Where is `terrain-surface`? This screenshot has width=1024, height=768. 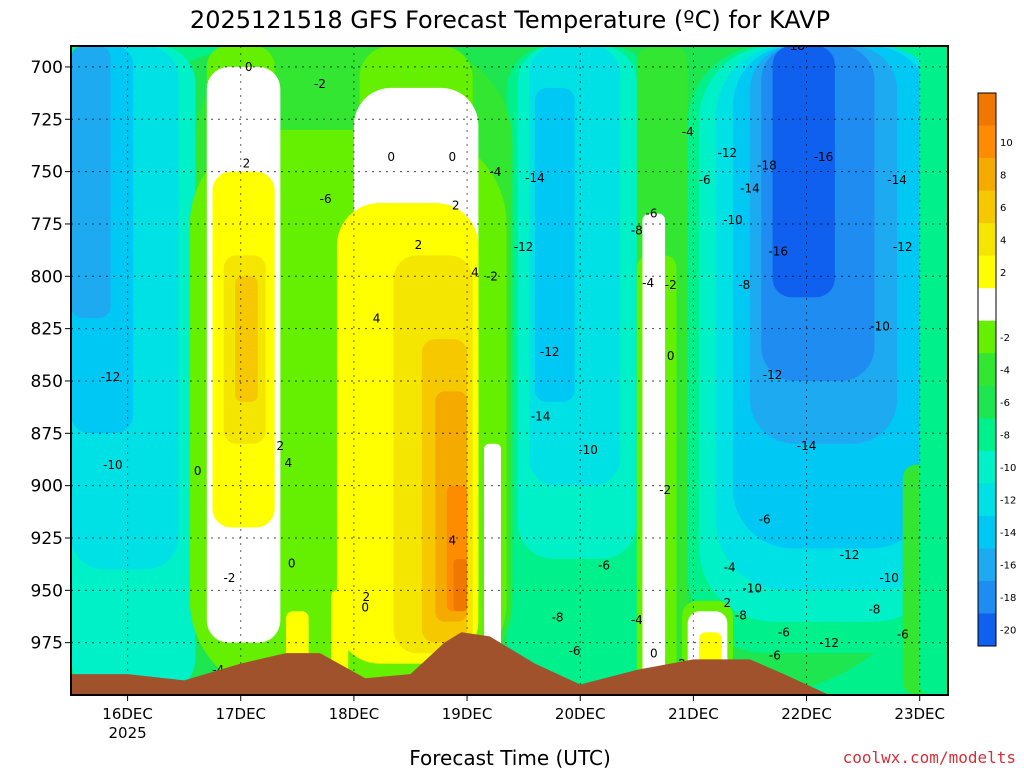
terrain-surface is located at coordinates (509, 663).